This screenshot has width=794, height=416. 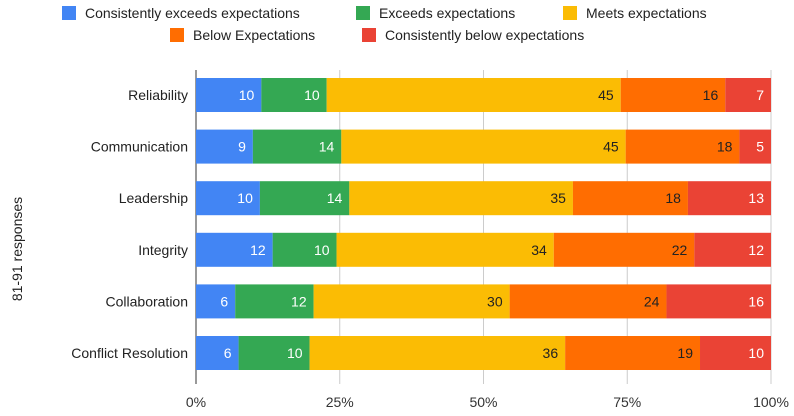 What do you see at coordinates (771, 402) in the screenshot?
I see `x-tick-label: 100%` at bounding box center [771, 402].